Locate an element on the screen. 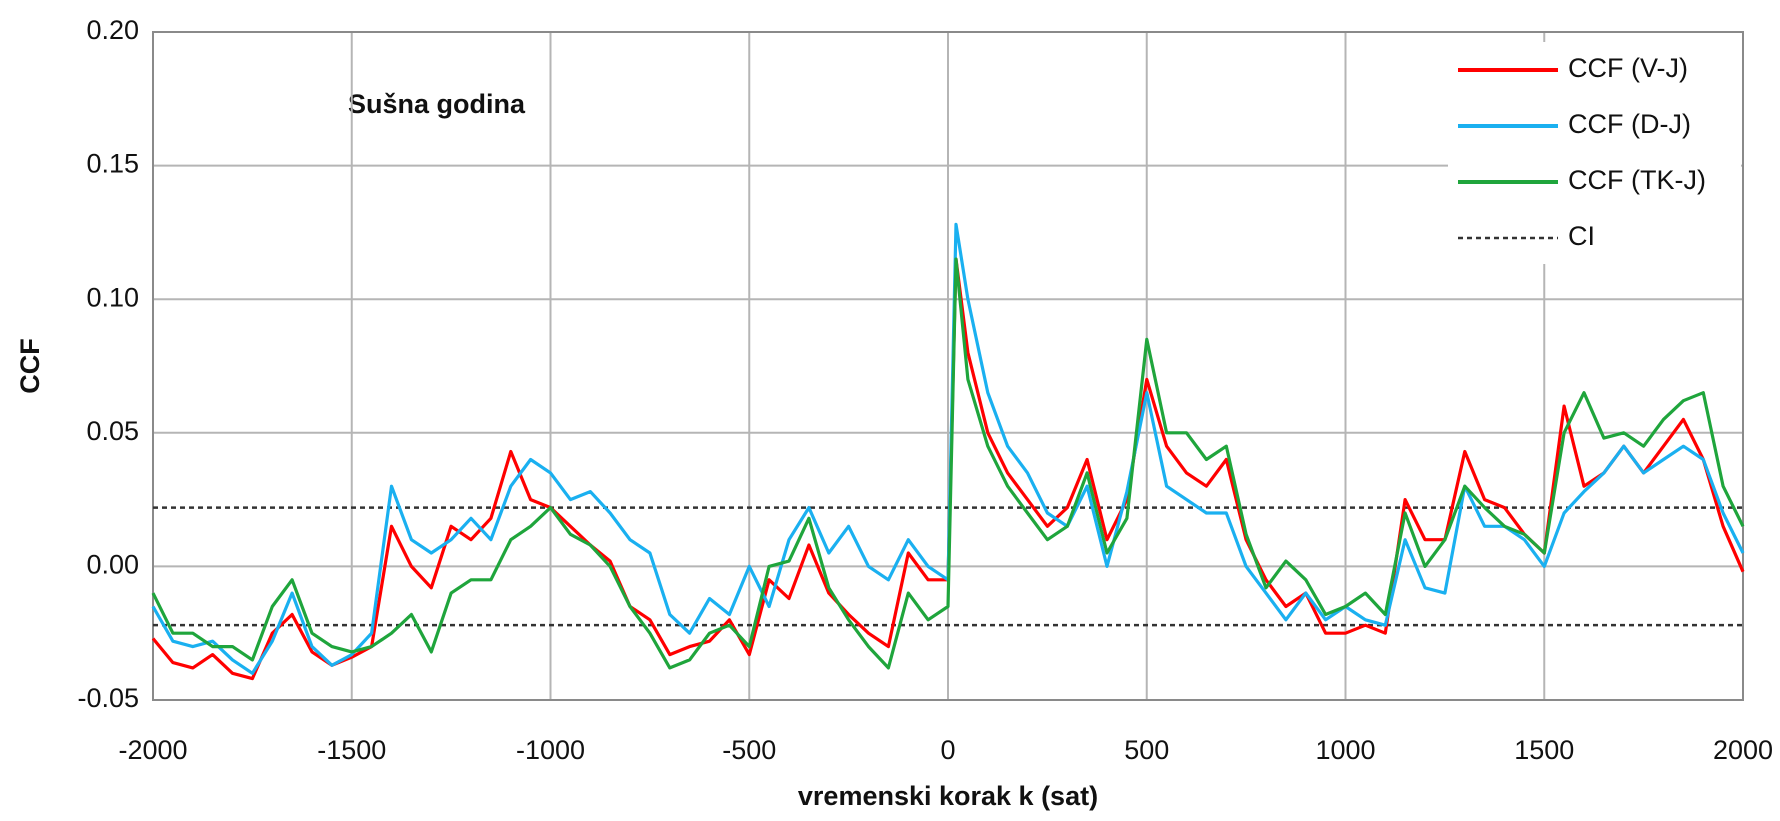 This screenshot has height=821, width=1780. x-axis-label: vremenski korak k (sat) is located at coordinates (948, 796).